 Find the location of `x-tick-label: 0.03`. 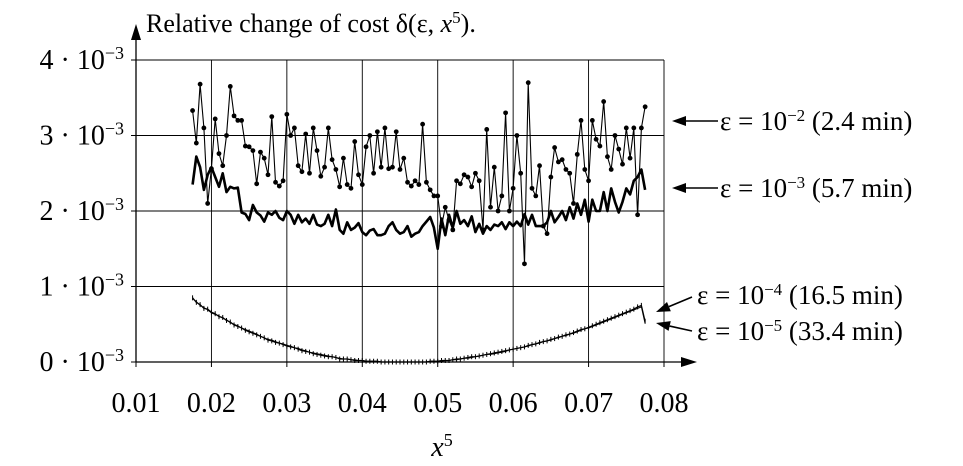

x-tick-label: 0.03 is located at coordinates (286, 403).